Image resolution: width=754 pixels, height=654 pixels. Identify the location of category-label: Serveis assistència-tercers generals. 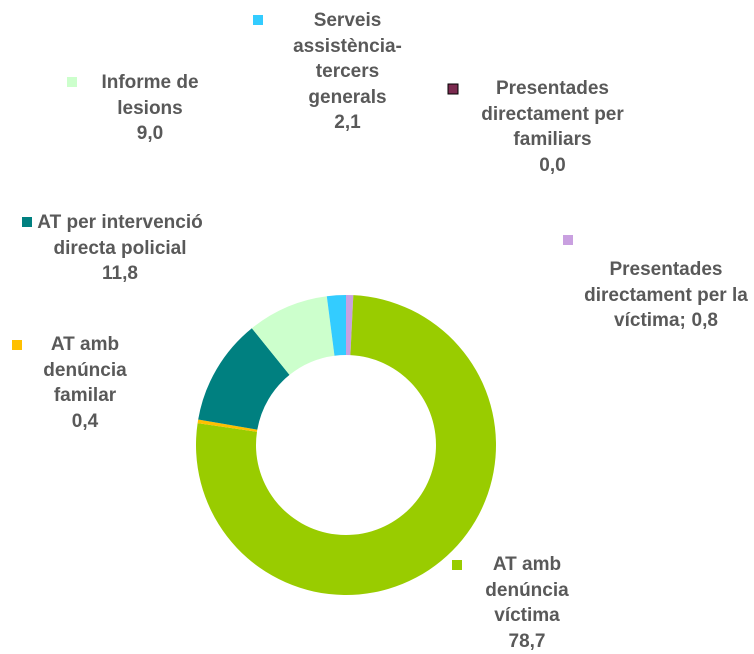
(347, 59).